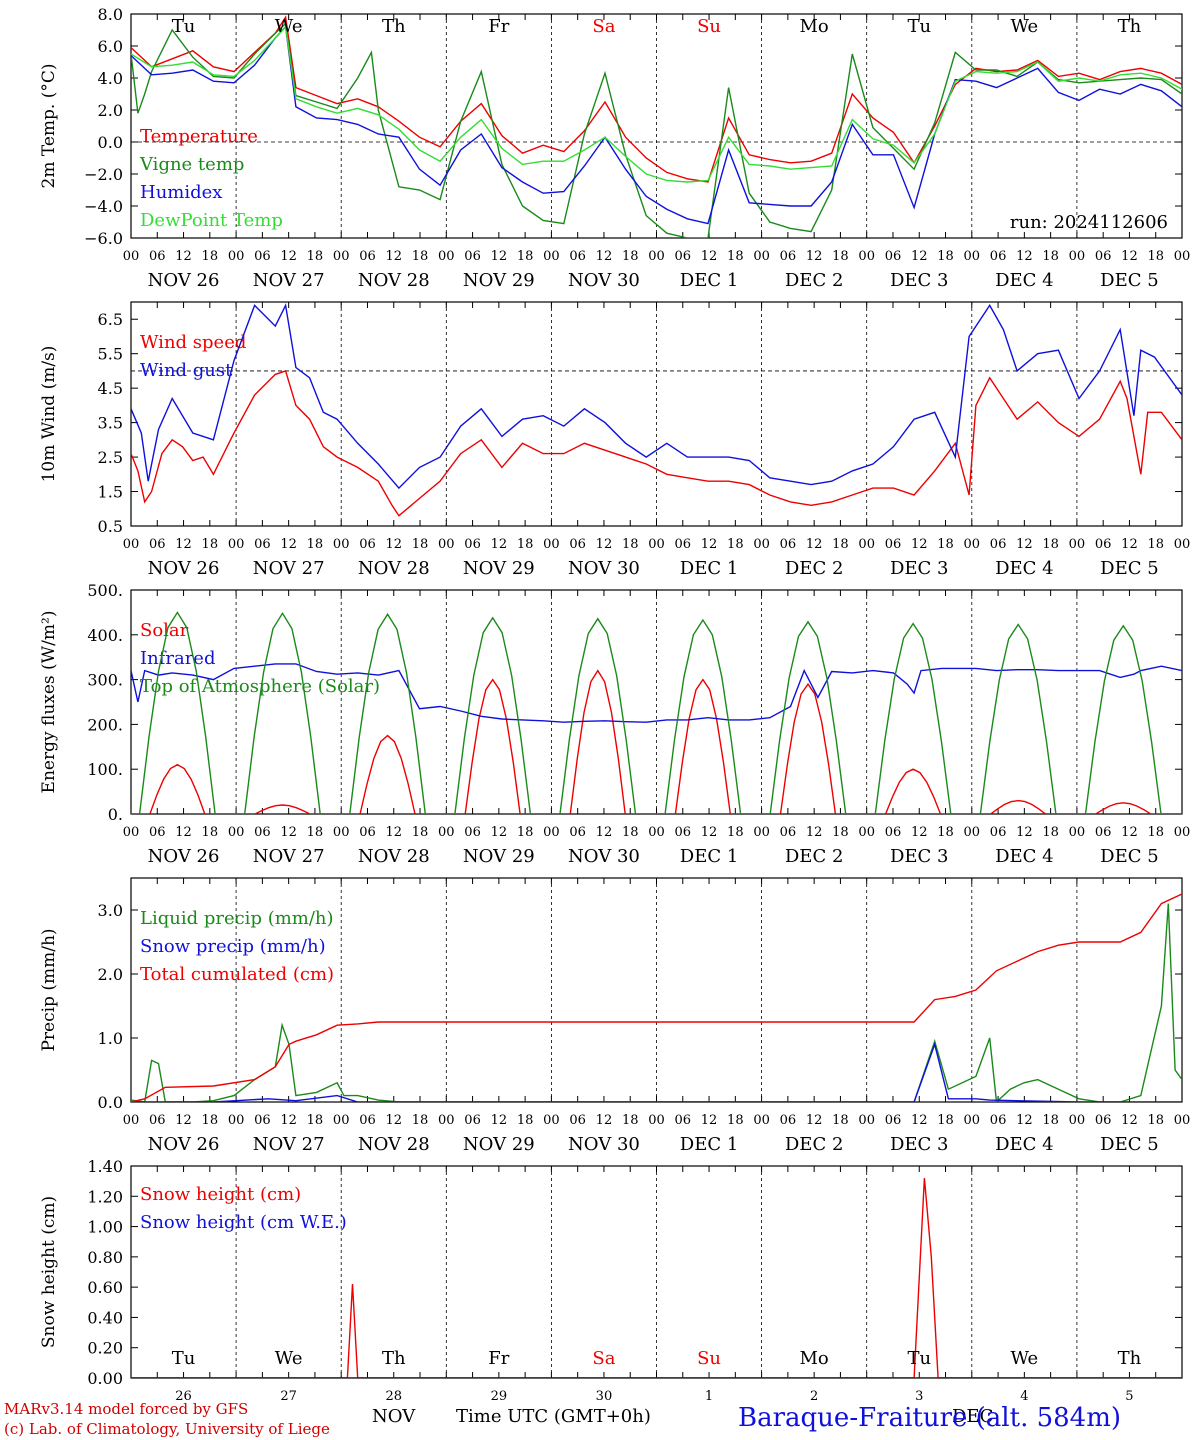 This screenshot has height=1440, width=1194. Describe the element at coordinates (1024, 1396) in the screenshot. I see `bottom-day-number: 4` at that location.